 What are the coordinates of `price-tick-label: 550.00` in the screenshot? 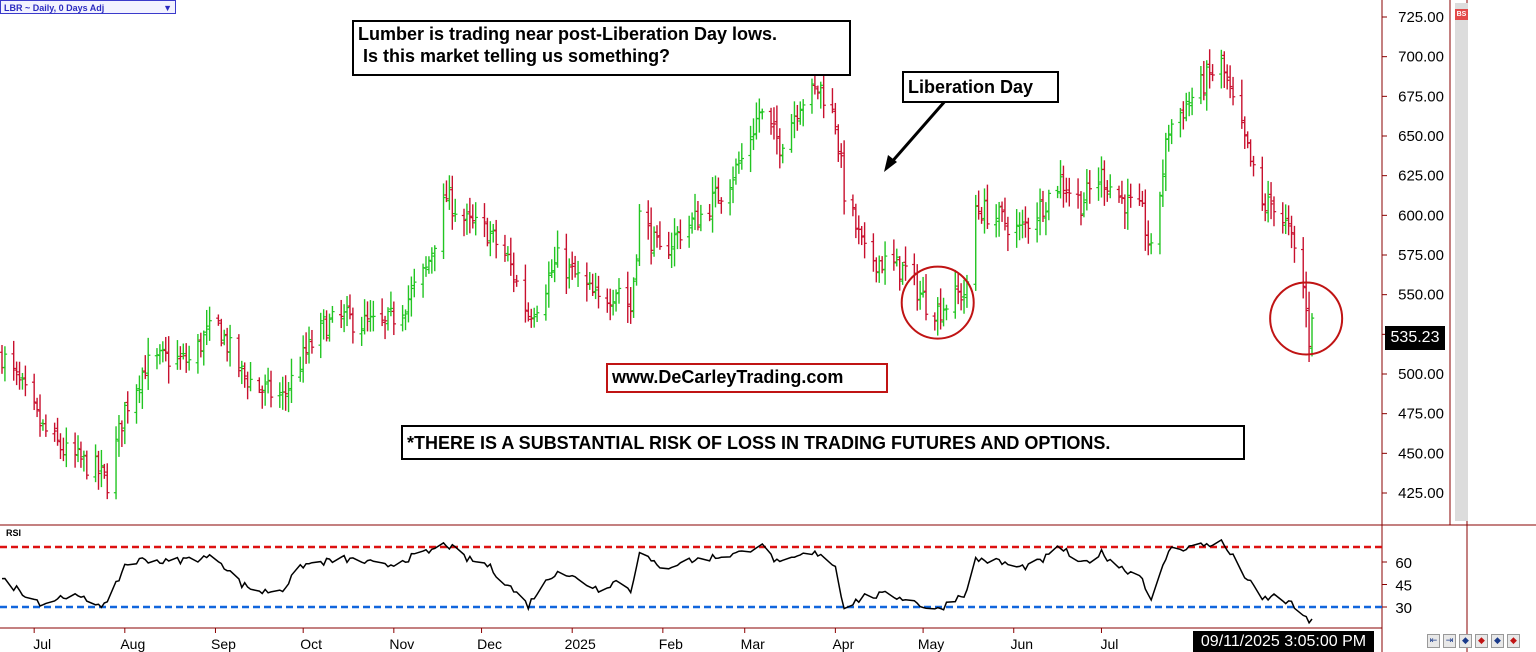 It's located at (1421, 295).